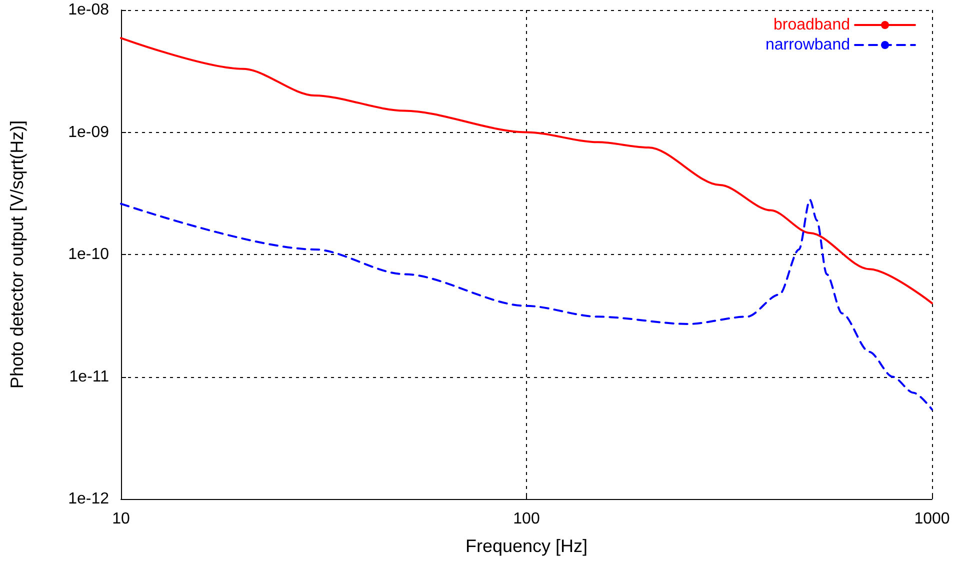 The height and width of the screenshot is (576, 961). I want to click on y-axis-title: Photo detector output [V/sqrt(Hz)], so click(17, 254).